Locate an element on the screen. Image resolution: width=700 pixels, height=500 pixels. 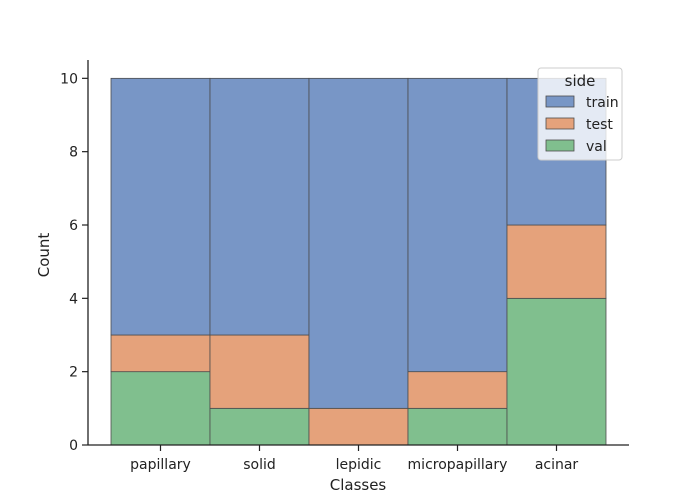
legend-swatch-val is located at coordinates (560, 145).